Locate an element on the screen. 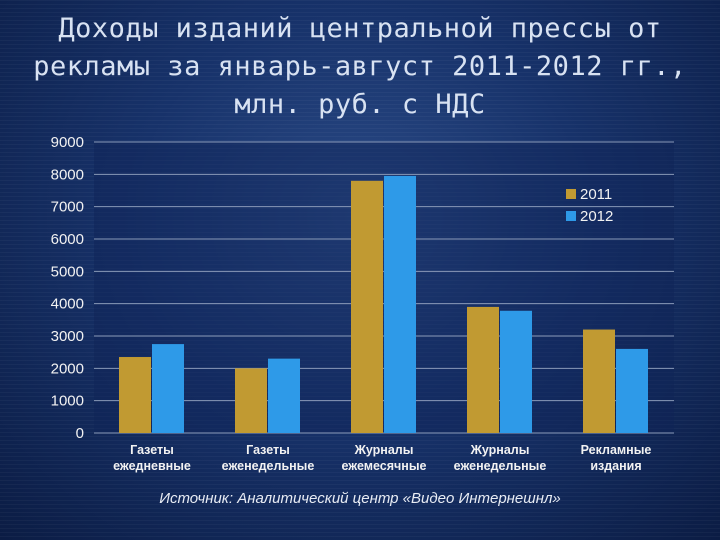 The image size is (720, 540). y-tick-label: 7000 is located at coordinates (67, 207).